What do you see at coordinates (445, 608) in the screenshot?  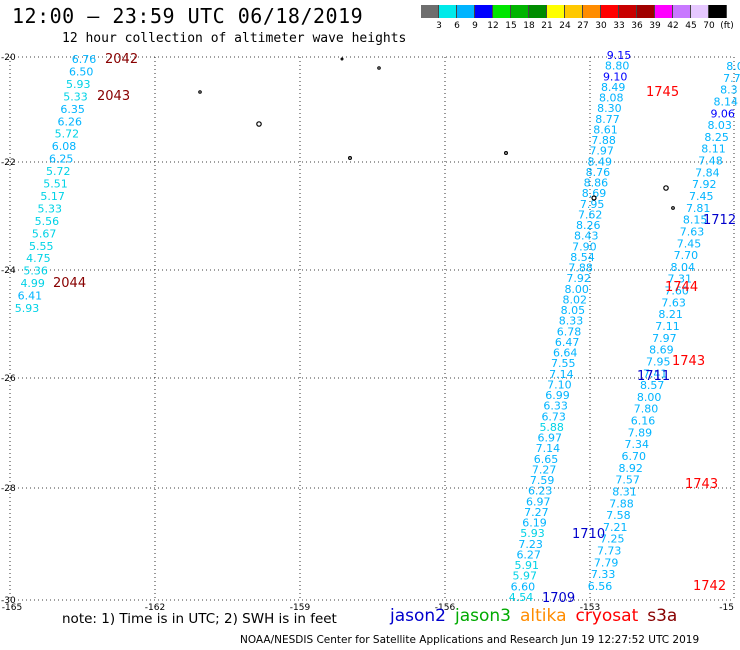 I see `lon-tick-label: -156` at bounding box center [445, 608].